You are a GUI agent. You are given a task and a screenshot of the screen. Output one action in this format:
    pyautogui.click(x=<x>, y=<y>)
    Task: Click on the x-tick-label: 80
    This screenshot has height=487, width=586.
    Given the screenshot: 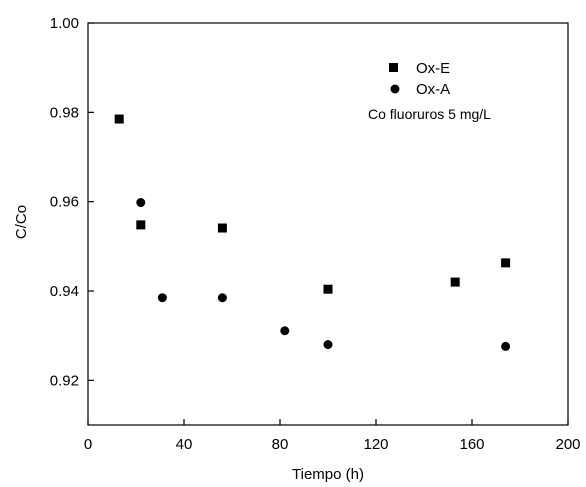 What is the action you would take?
    pyautogui.click(x=280, y=444)
    